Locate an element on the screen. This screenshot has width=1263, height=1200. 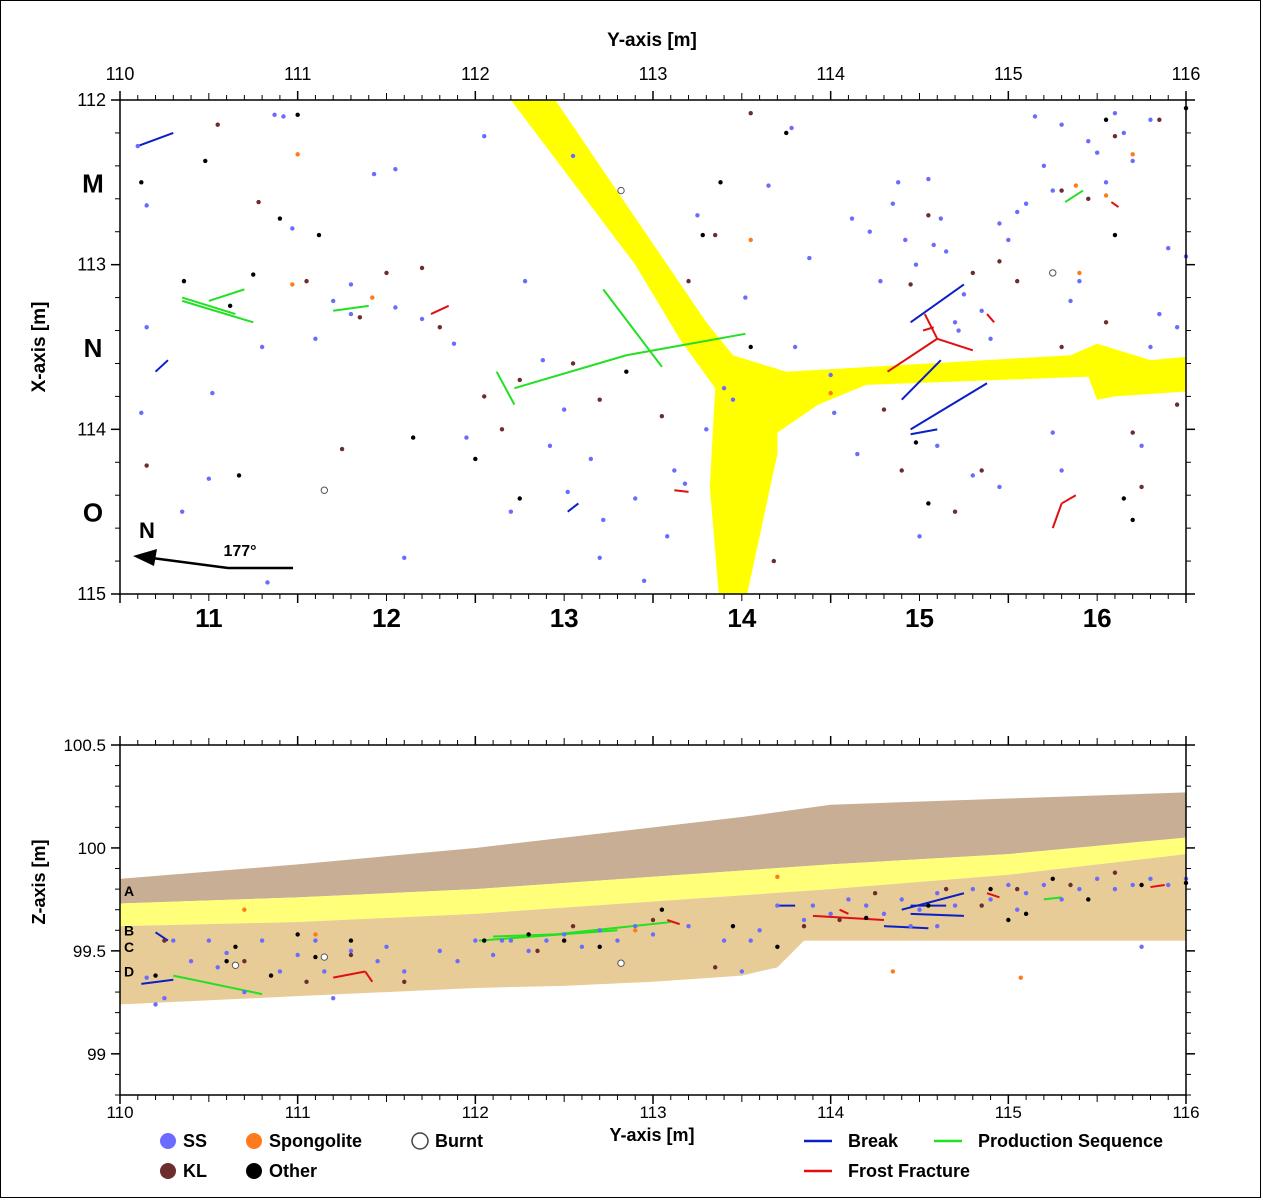
profile-x-tick-label-114: 114 is located at coordinates (830, 1112).